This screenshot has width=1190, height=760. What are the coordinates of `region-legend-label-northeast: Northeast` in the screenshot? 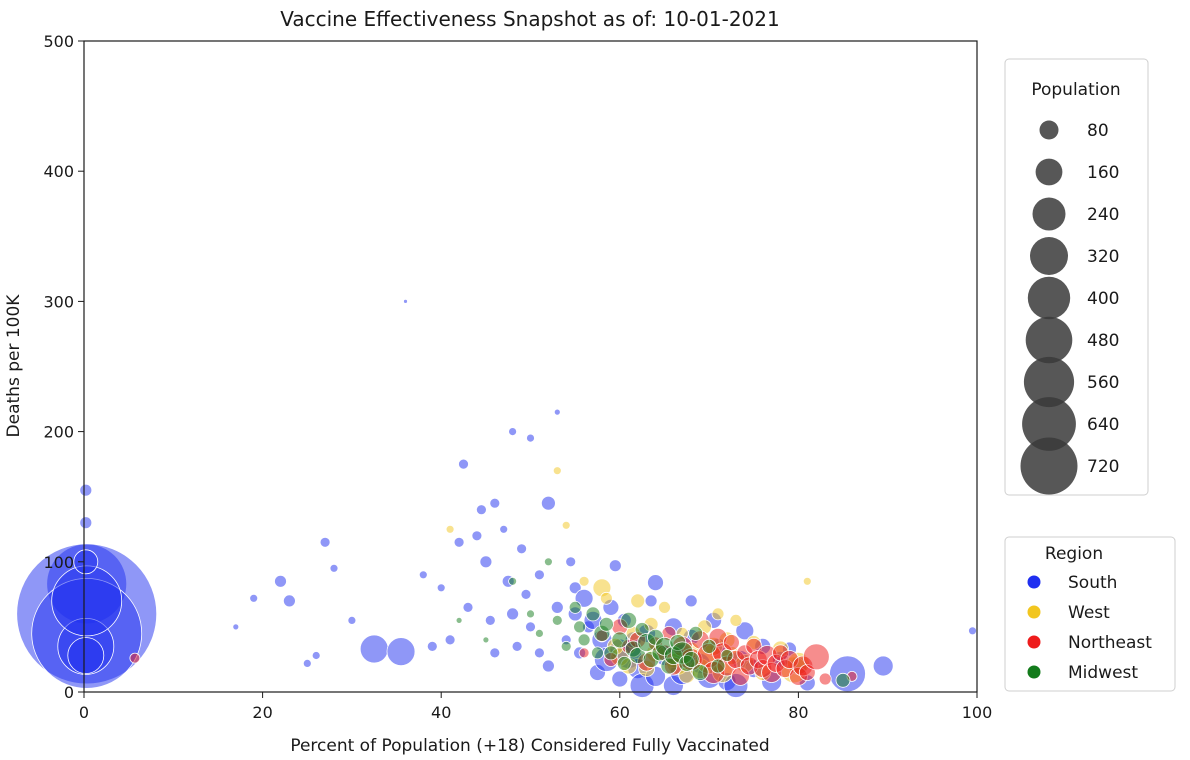 It's located at (1110, 643).